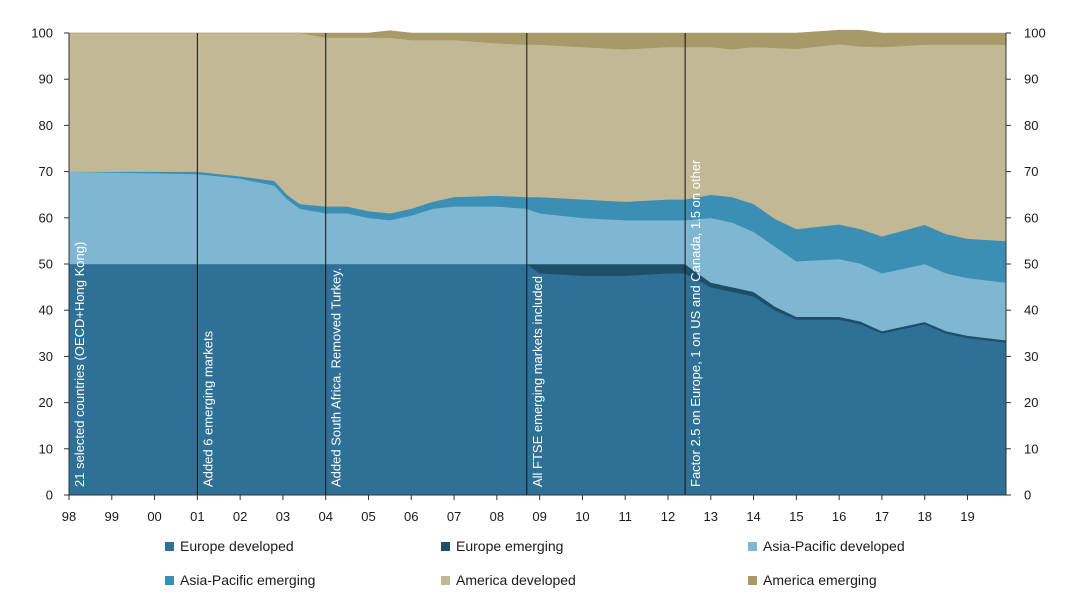 The height and width of the screenshot is (610, 1080). Describe the element at coordinates (411, 516) in the screenshot. I see `x-tick-label: 06` at that location.